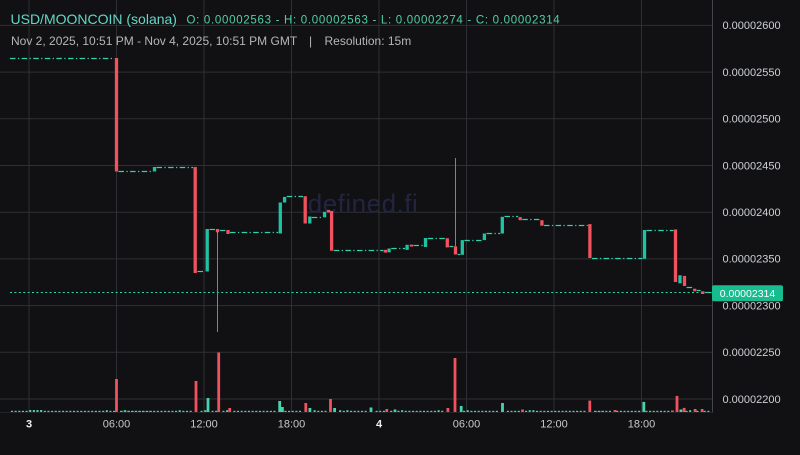  Describe the element at coordinates (752, 306) in the screenshot. I see `svg-text: 0.00002300` at that location.